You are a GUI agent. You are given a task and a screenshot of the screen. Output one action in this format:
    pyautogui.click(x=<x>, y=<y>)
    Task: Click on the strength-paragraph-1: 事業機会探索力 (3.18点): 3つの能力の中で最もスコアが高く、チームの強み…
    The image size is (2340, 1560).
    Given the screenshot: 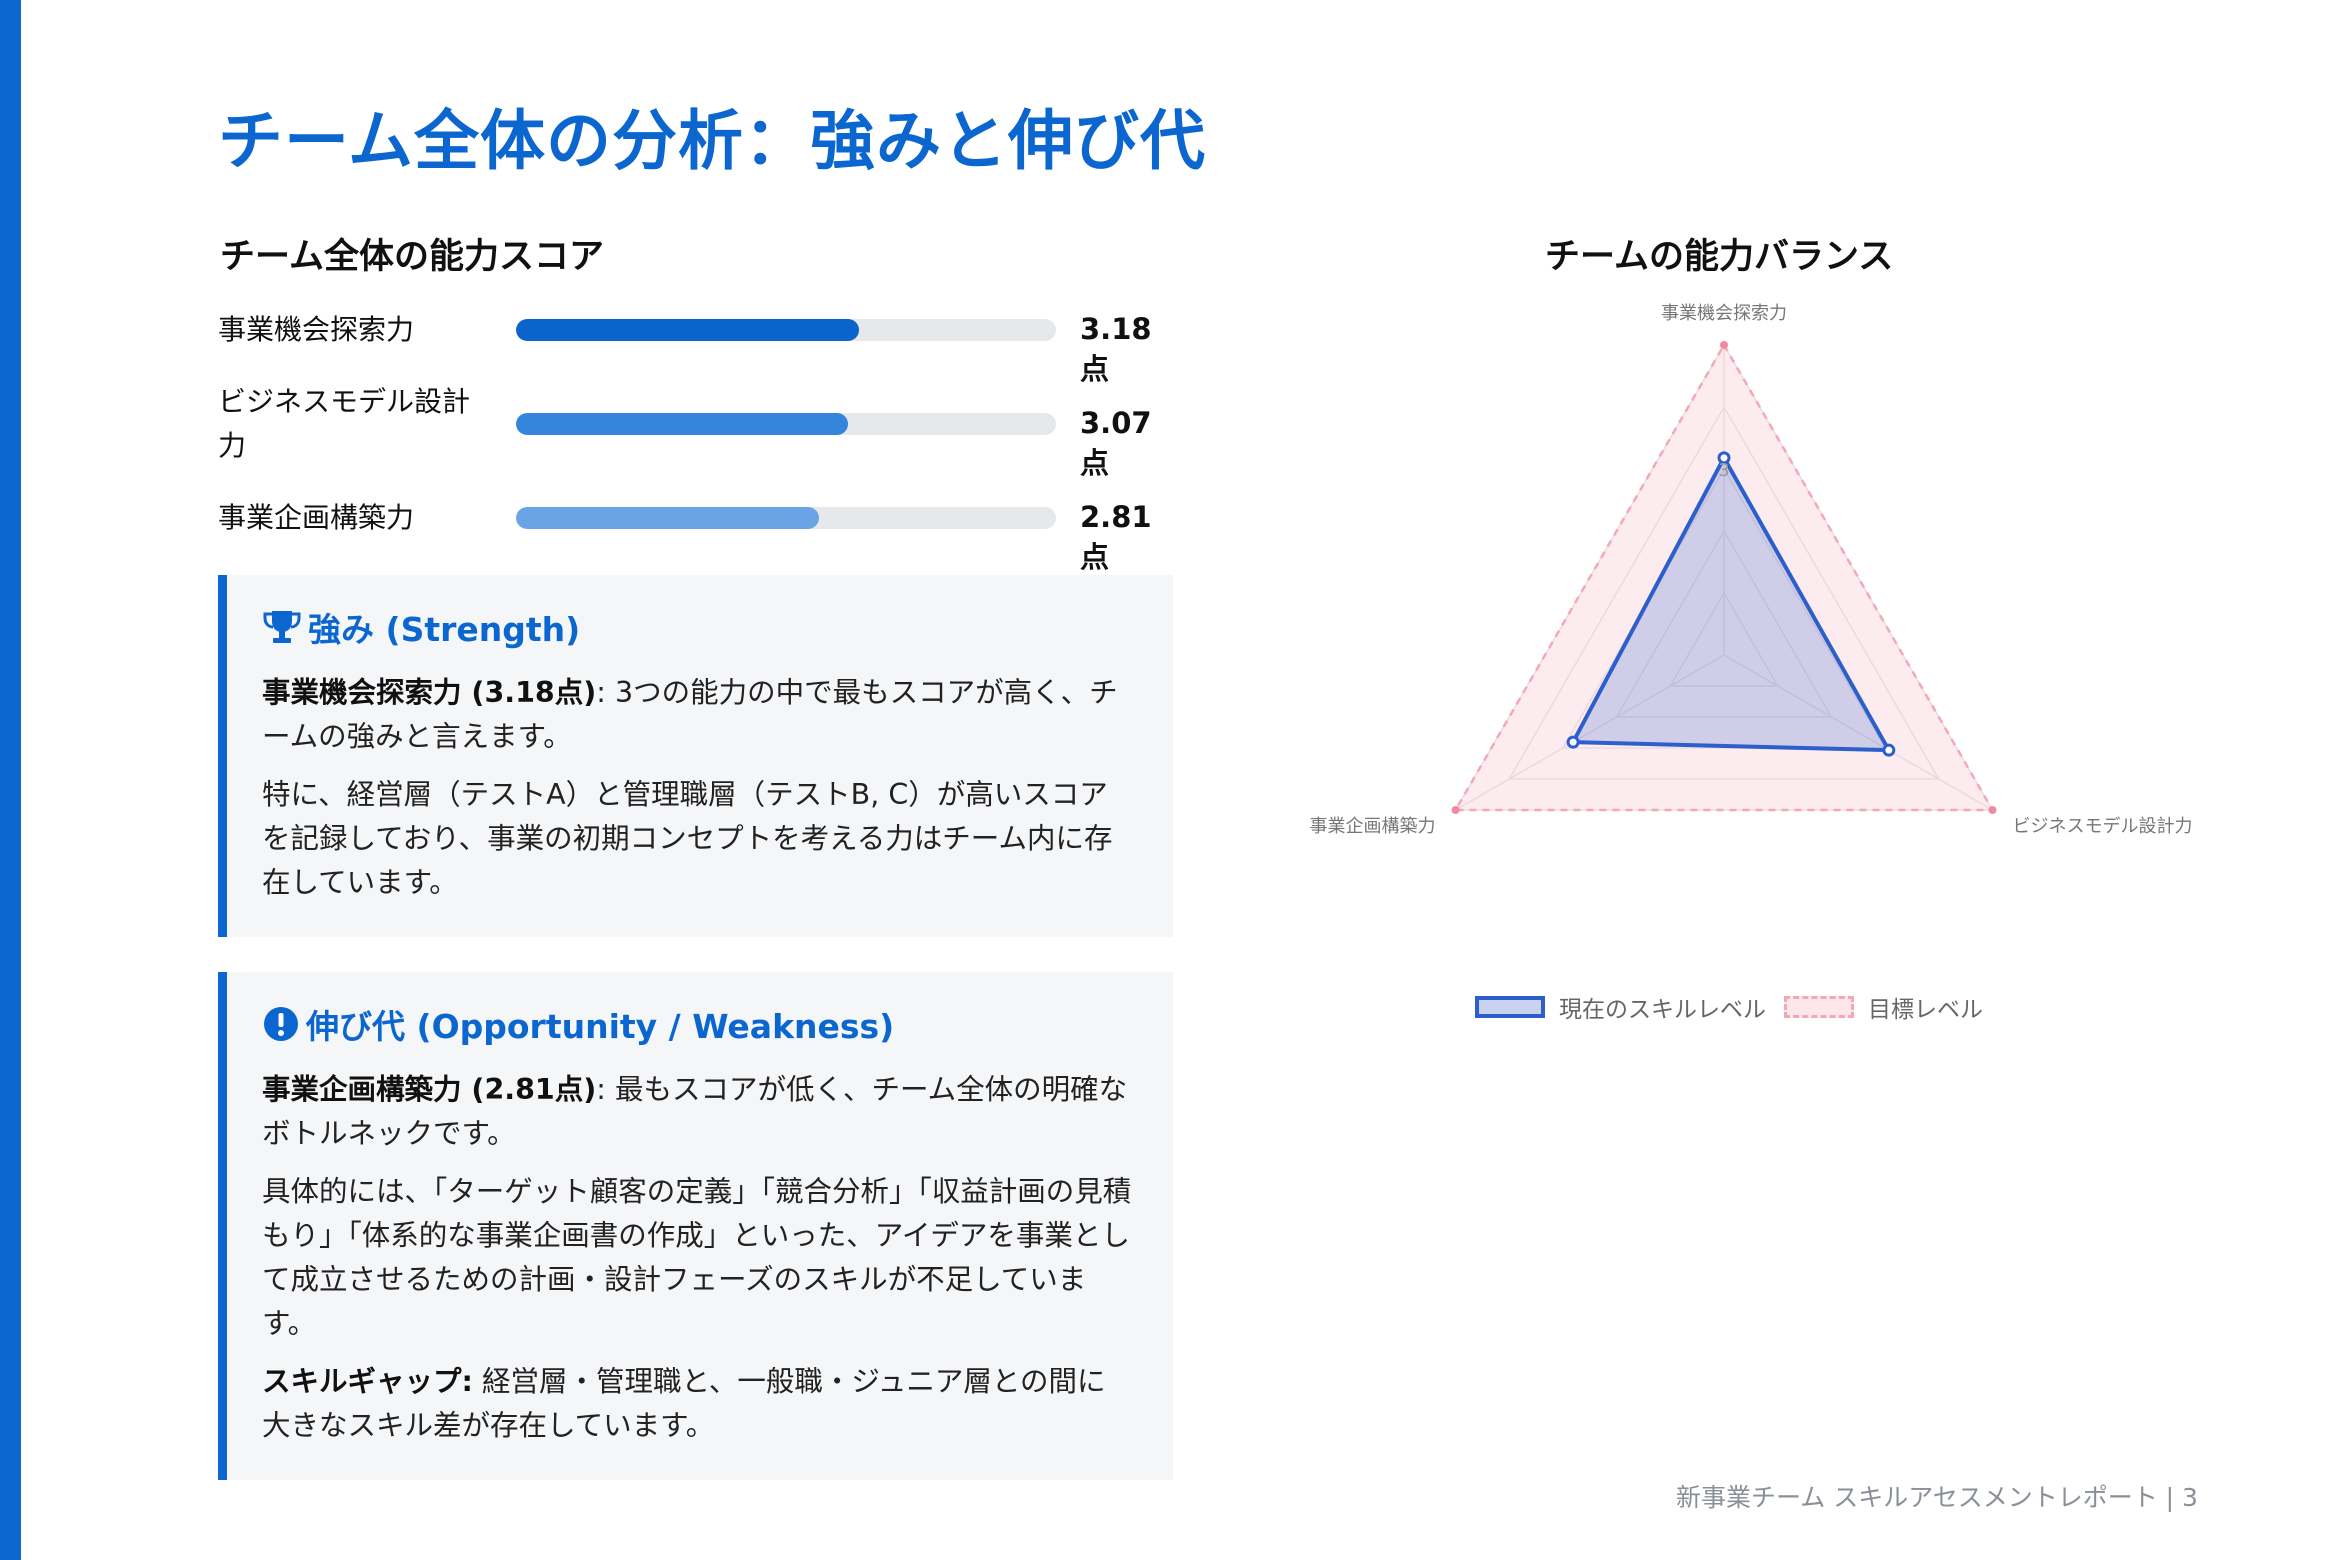 What is the action you would take?
    pyautogui.click(x=697, y=715)
    